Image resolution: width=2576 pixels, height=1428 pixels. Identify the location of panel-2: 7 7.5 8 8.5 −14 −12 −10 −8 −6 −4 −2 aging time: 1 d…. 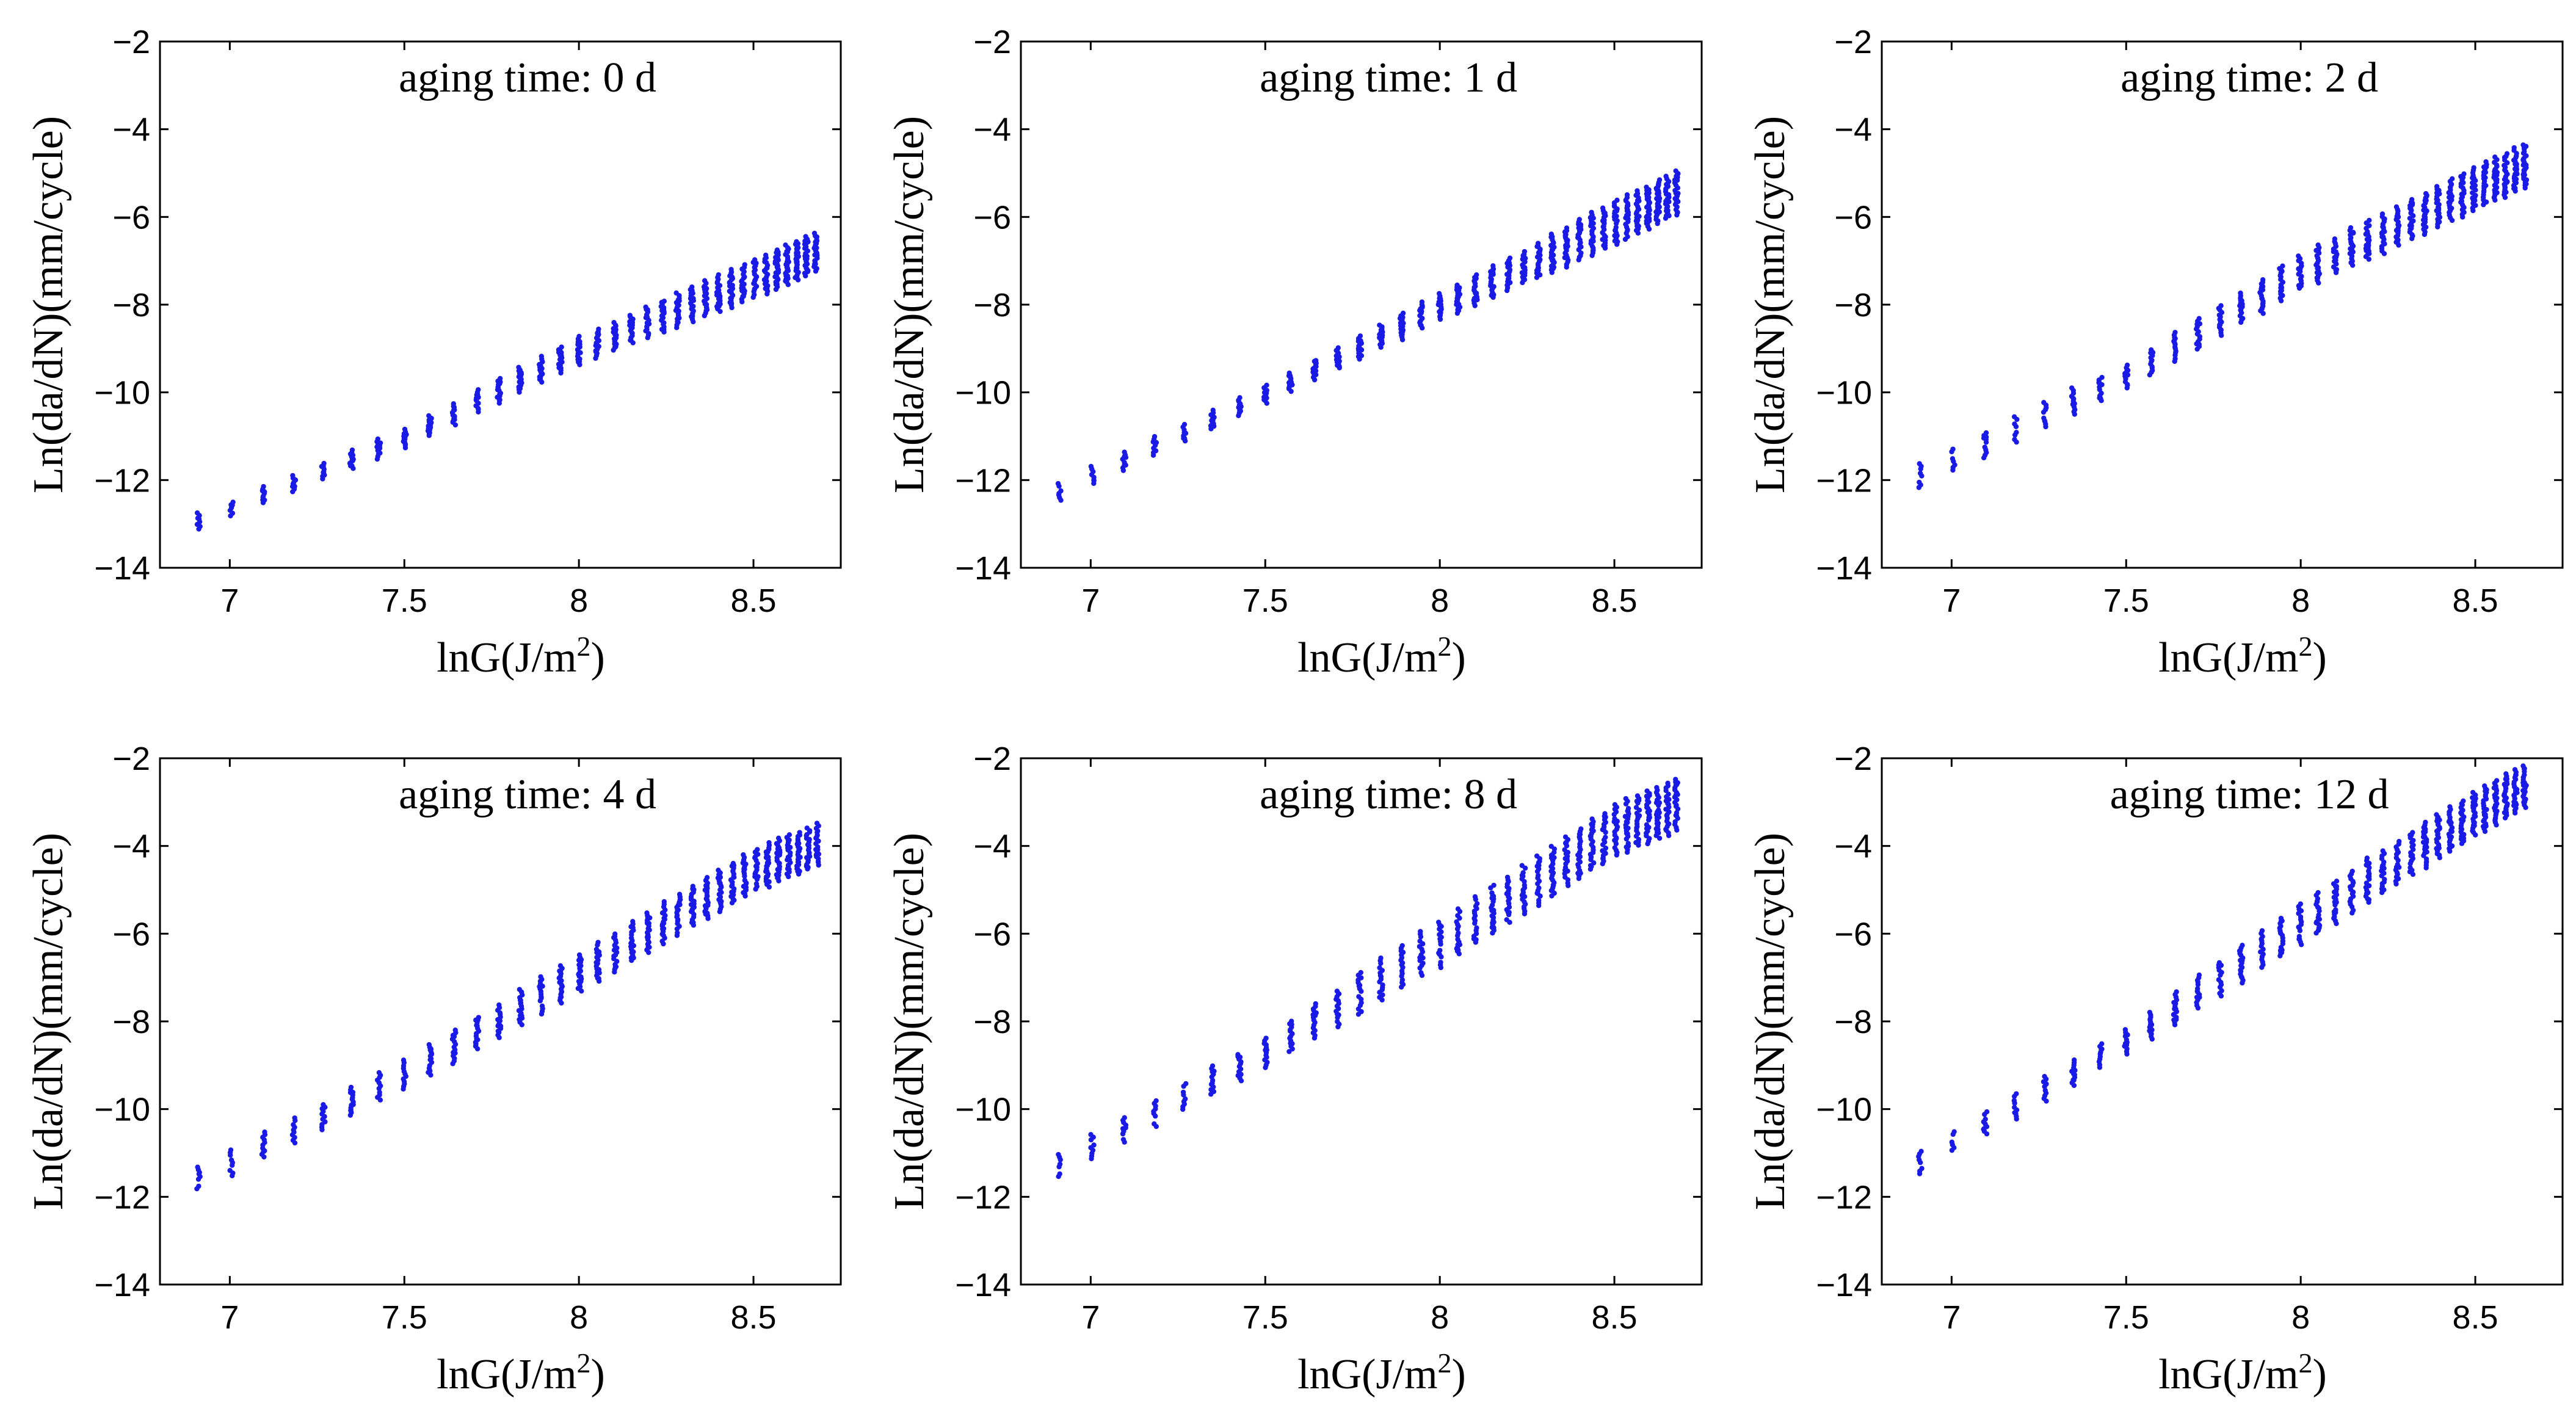
(1294, 352).